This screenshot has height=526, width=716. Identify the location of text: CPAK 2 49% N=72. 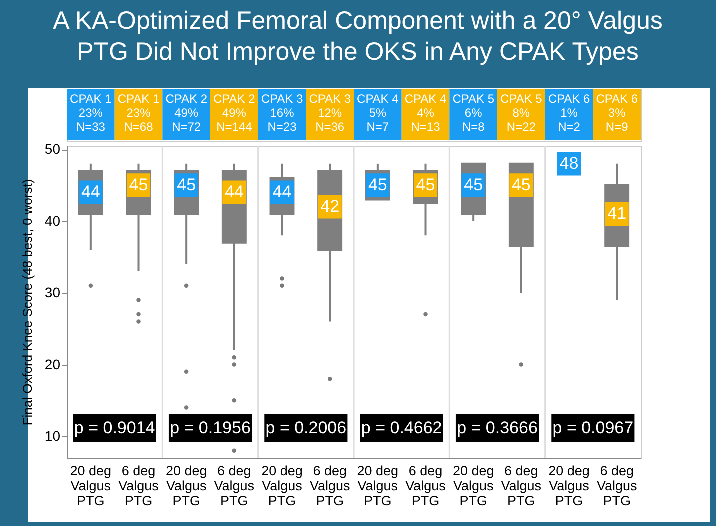
(187, 113).